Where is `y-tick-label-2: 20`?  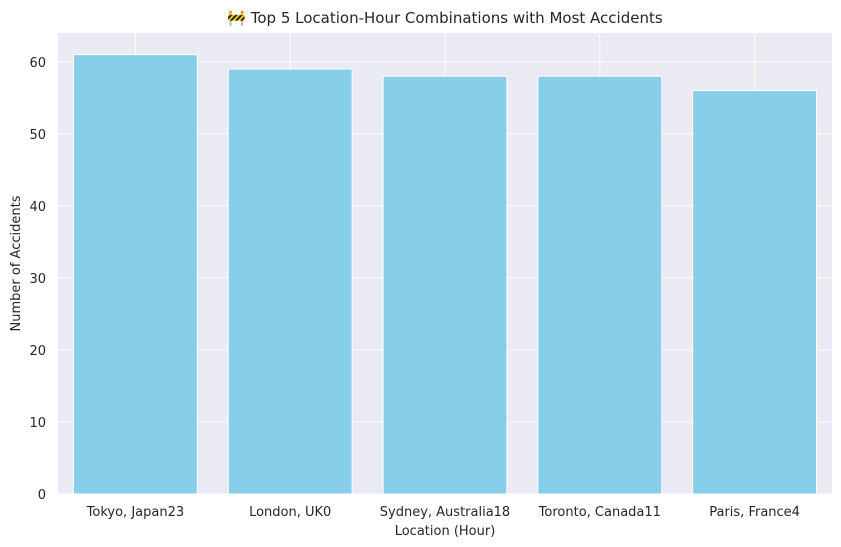
y-tick-label-2: 20 is located at coordinates (37, 351).